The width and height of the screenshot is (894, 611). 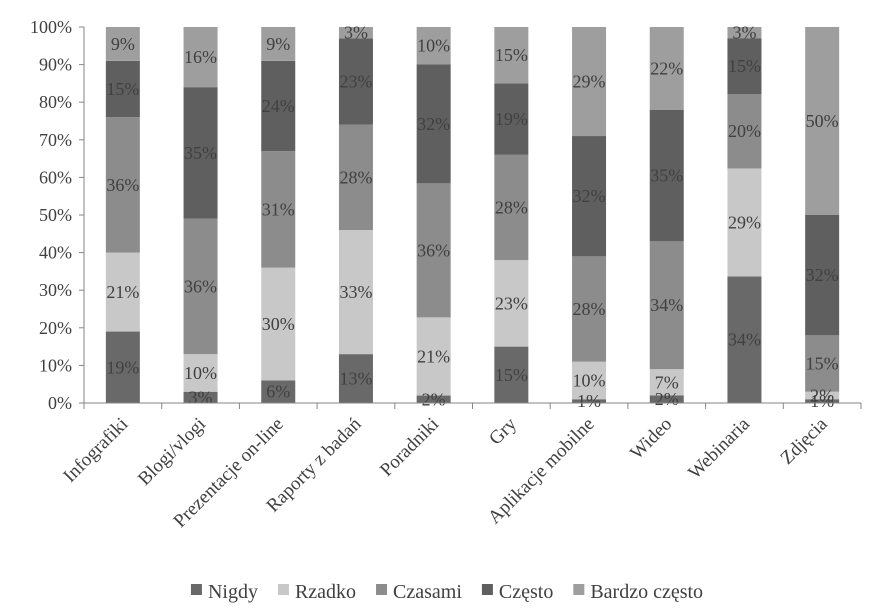 I want to click on data-label: 20%, so click(x=744, y=131).